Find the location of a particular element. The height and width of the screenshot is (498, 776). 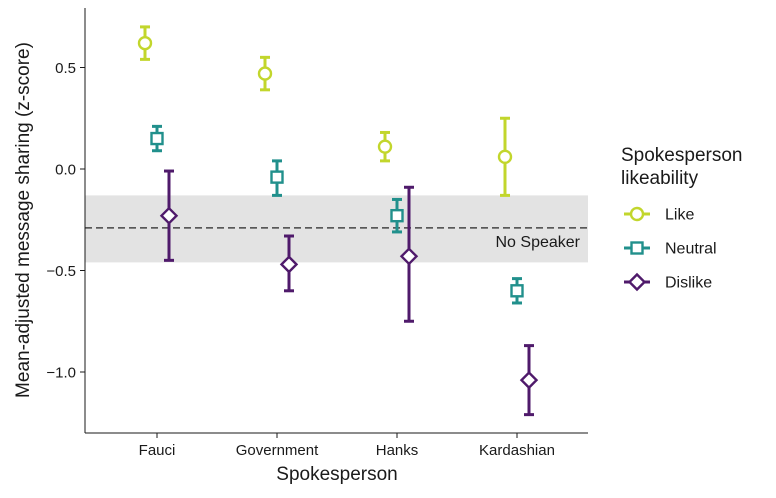

x-tick-label: Hanks is located at coordinates (397, 450).